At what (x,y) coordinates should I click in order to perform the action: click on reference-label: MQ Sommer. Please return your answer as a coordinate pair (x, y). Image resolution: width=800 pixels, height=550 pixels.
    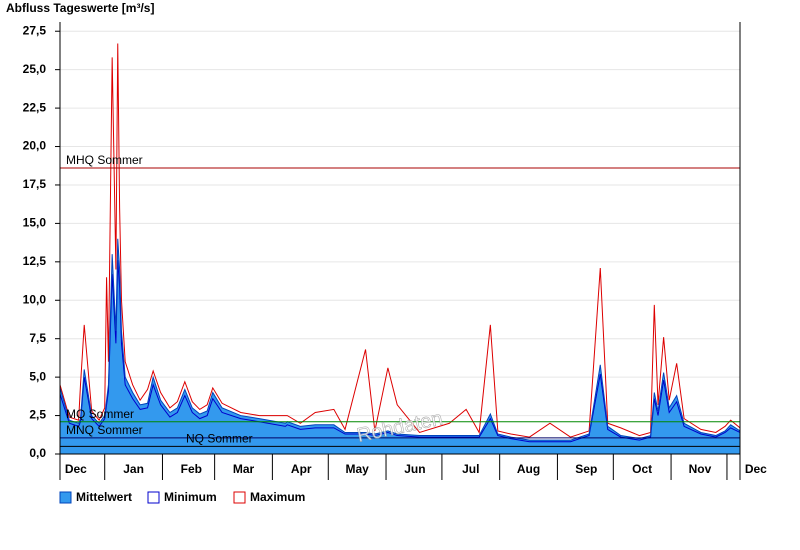
    Looking at the image, I should click on (100, 414).